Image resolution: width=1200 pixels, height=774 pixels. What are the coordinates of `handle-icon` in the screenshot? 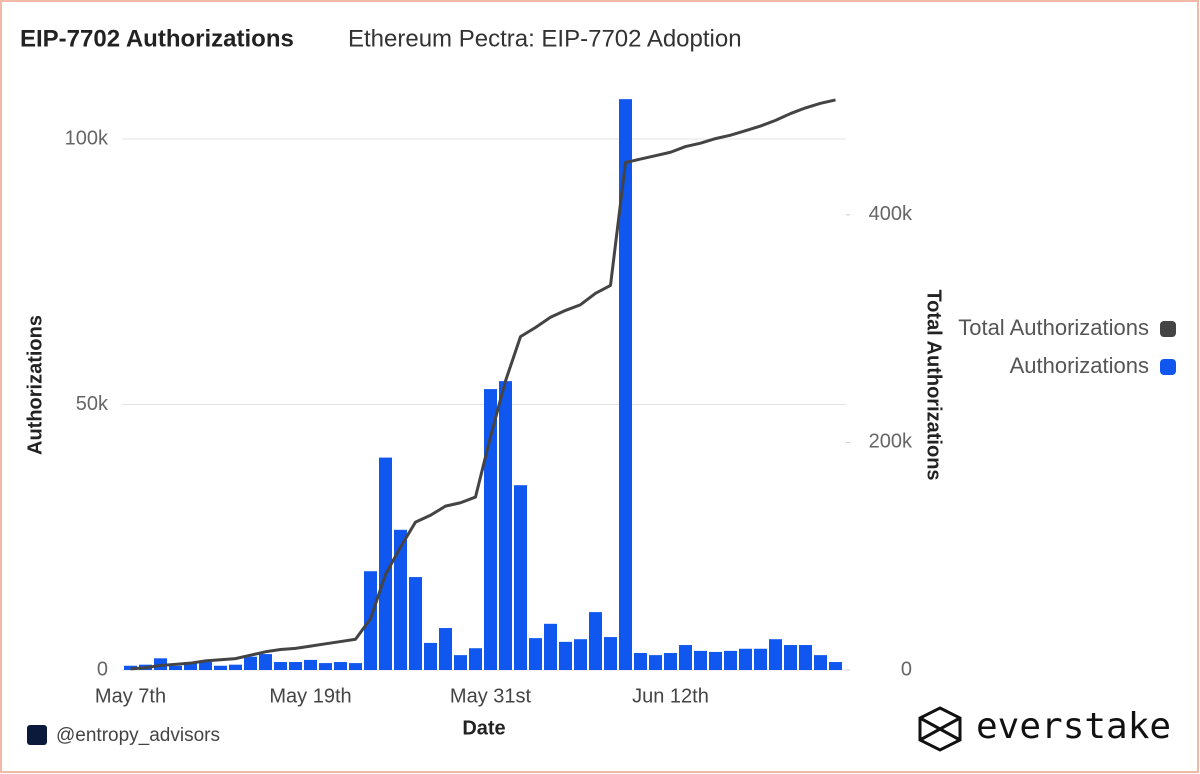 It's located at (37, 735).